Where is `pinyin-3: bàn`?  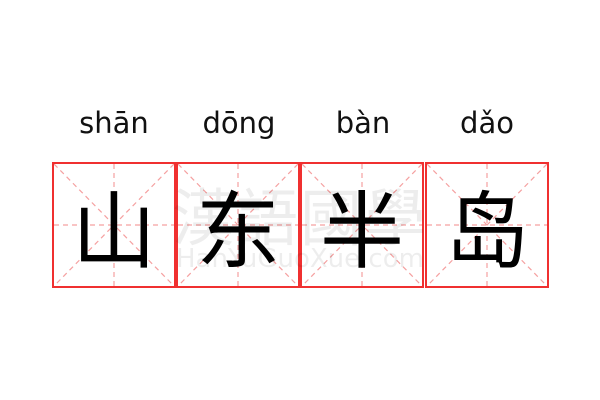
pinyin-3: bàn is located at coordinates (363, 123).